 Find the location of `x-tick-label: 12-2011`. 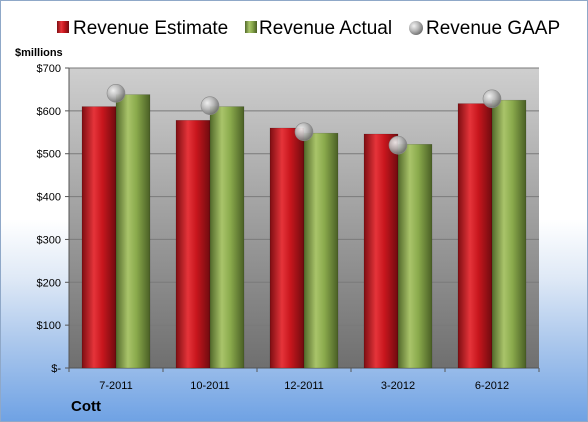

x-tick-label: 12-2011 is located at coordinates (304, 386).